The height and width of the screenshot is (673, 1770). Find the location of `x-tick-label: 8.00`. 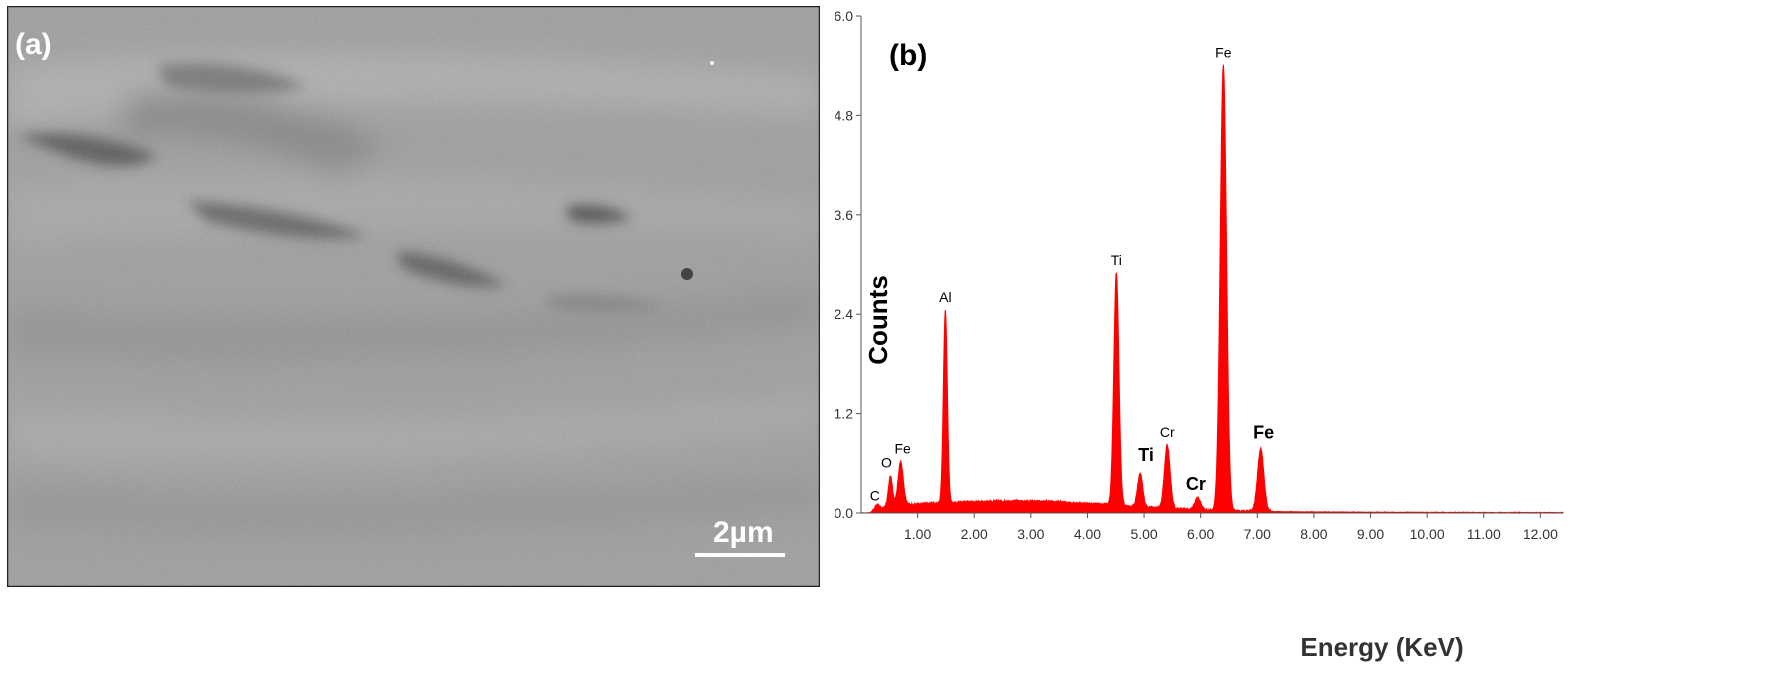

x-tick-label: 8.00 is located at coordinates (1313, 534).